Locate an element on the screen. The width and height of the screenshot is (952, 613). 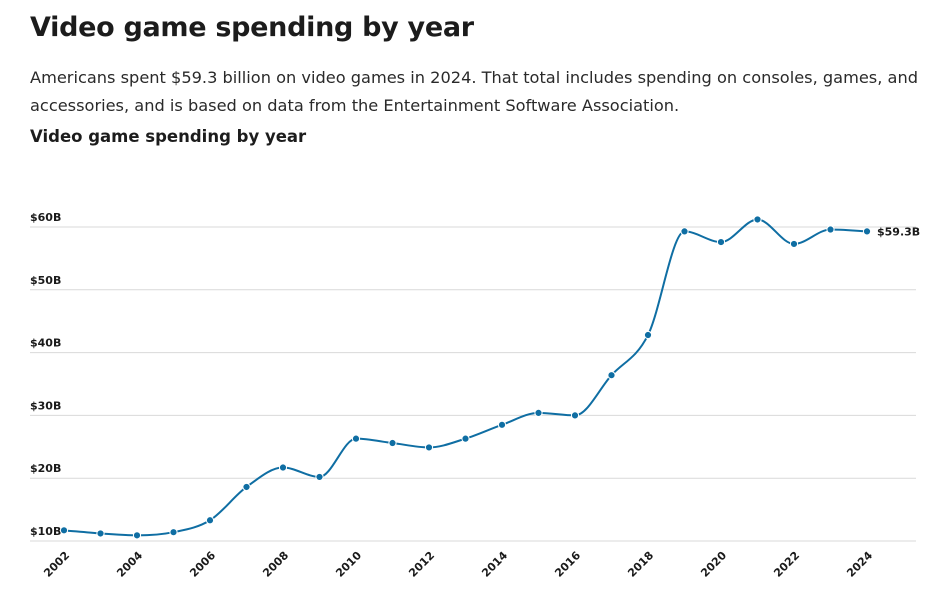
y-tick-label: $50B is located at coordinates (45, 280).